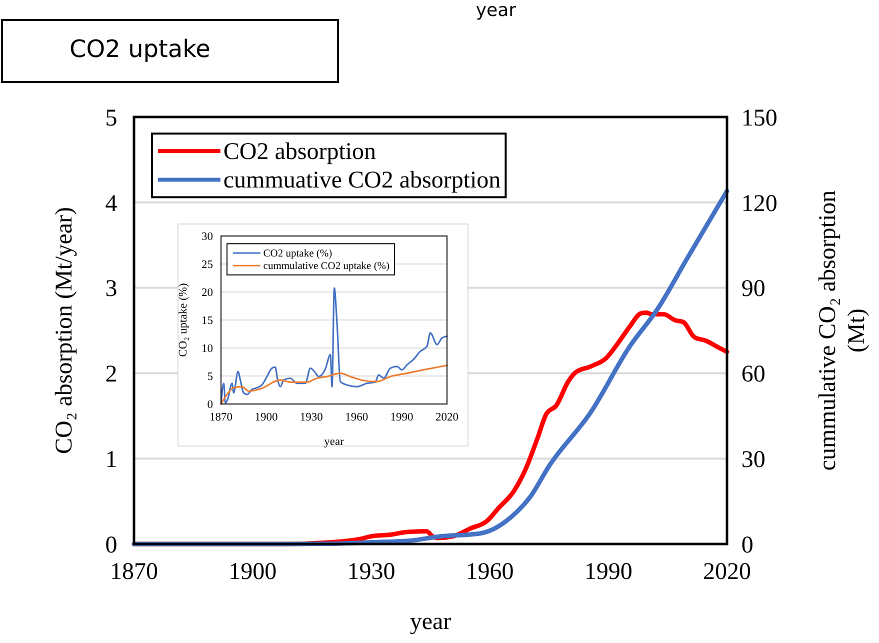  What do you see at coordinates (111, 289) in the screenshot?
I see `y-tick-label: 3` at bounding box center [111, 289].